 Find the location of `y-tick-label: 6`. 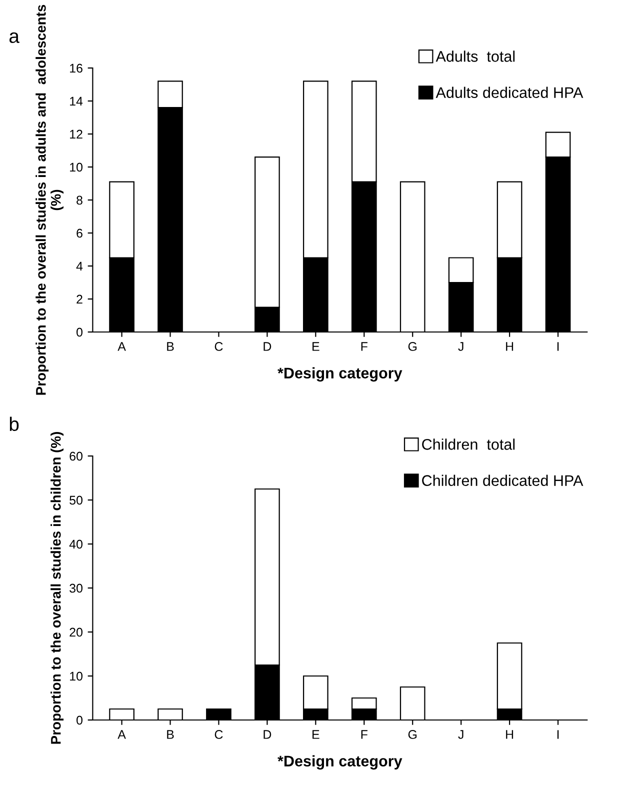

y-tick-label: 6 is located at coordinates (79, 233).